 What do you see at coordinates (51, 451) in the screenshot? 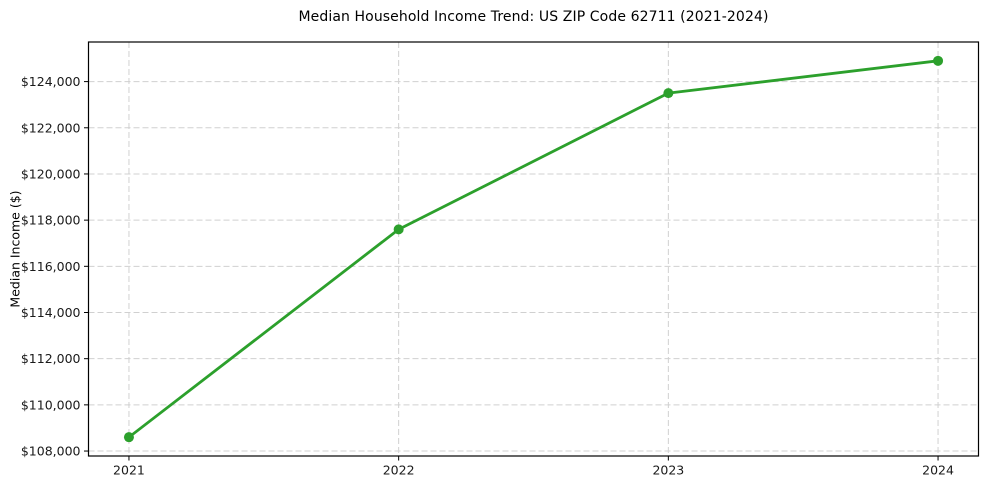
I see `y-tick-label: $108,000` at bounding box center [51, 451].